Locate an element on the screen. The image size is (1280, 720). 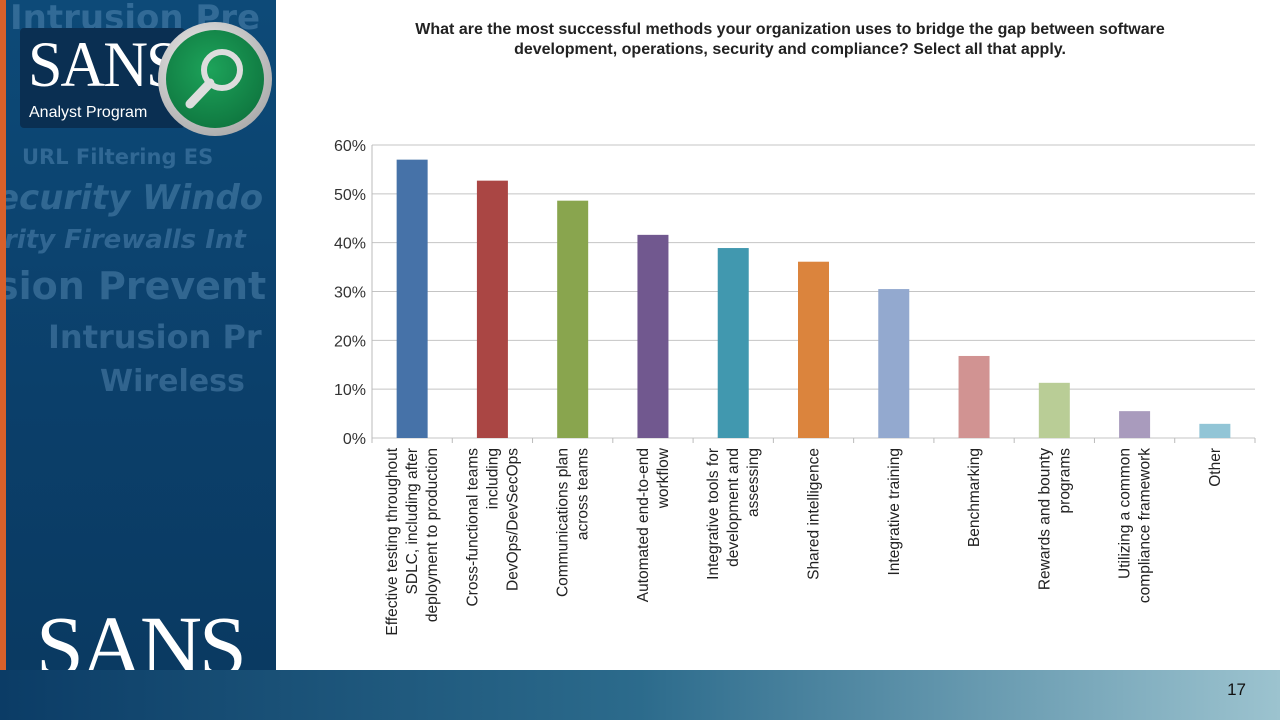
magnifier-icon is located at coordinates (215, 79).